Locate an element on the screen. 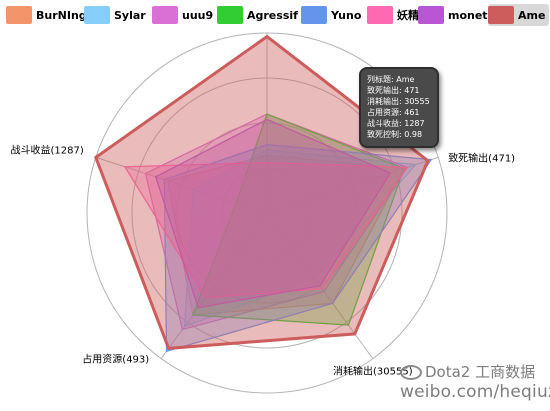 The height and width of the screenshot is (411, 550). legend-item-sylar: Sylar is located at coordinates (115, 15).